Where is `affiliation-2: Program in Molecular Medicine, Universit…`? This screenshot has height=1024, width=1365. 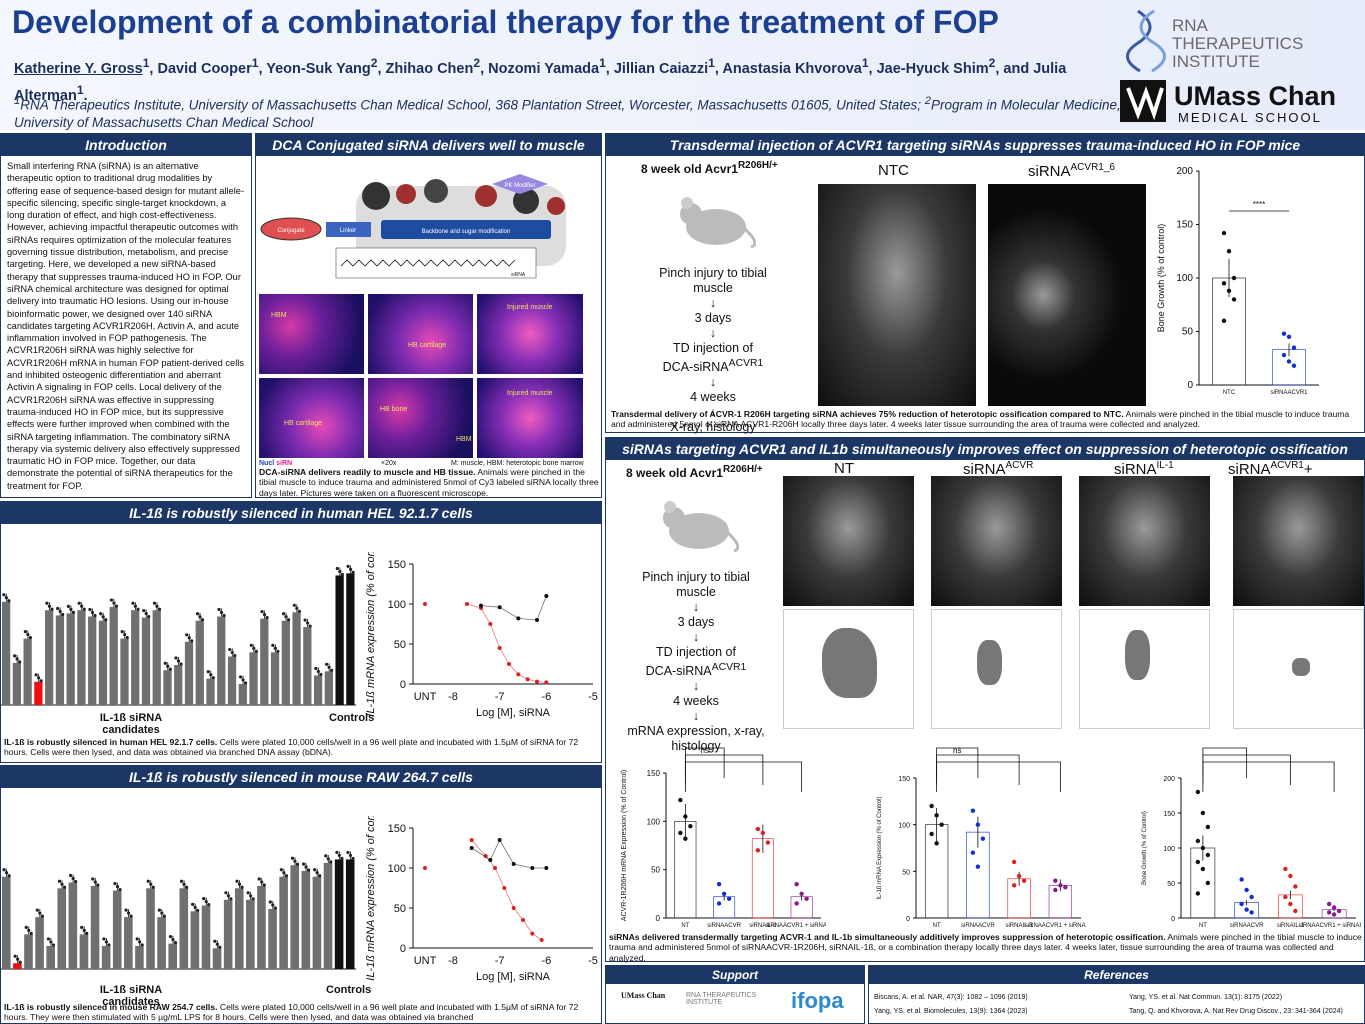 affiliation-2: Program in Molecular Medicine, Universit… is located at coordinates (567, 113).